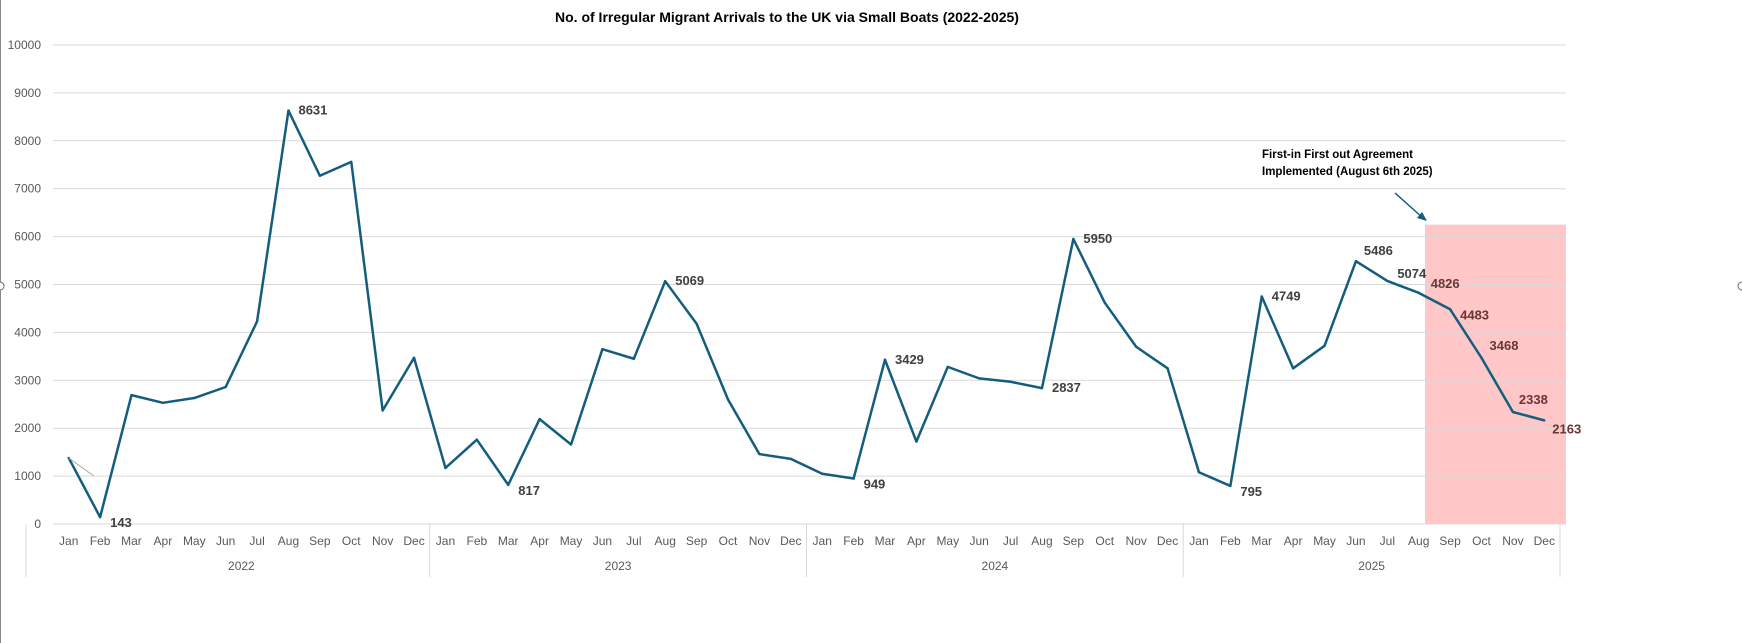 The width and height of the screenshot is (1742, 643). Describe the element at coordinates (618, 566) in the screenshot. I see `x-tick-year: 2023` at that location.